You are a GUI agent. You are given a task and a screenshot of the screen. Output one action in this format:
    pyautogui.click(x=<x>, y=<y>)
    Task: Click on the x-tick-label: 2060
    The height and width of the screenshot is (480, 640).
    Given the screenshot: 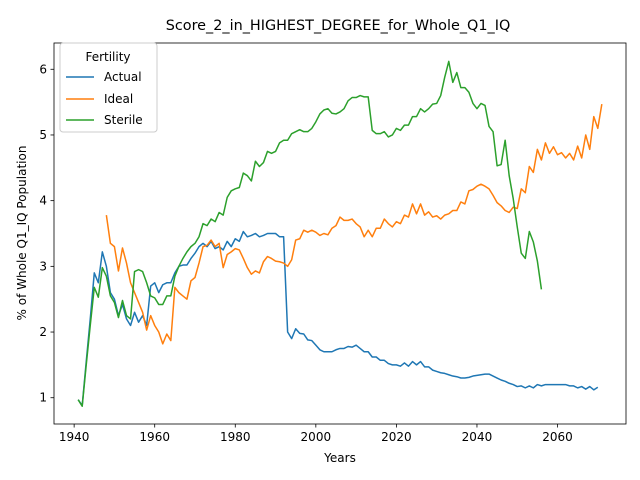 What is the action you would take?
    pyautogui.click(x=557, y=437)
    